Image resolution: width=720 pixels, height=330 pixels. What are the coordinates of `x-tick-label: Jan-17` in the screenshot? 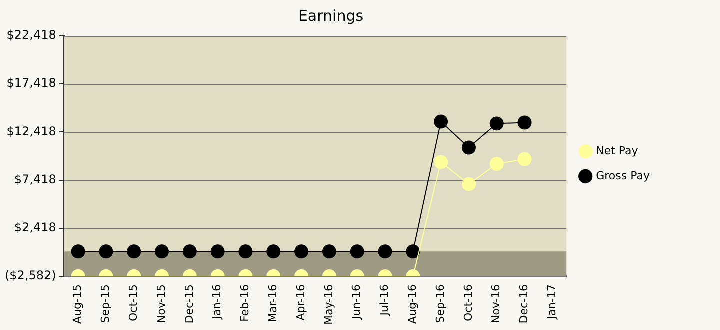 It's located at (552, 302).